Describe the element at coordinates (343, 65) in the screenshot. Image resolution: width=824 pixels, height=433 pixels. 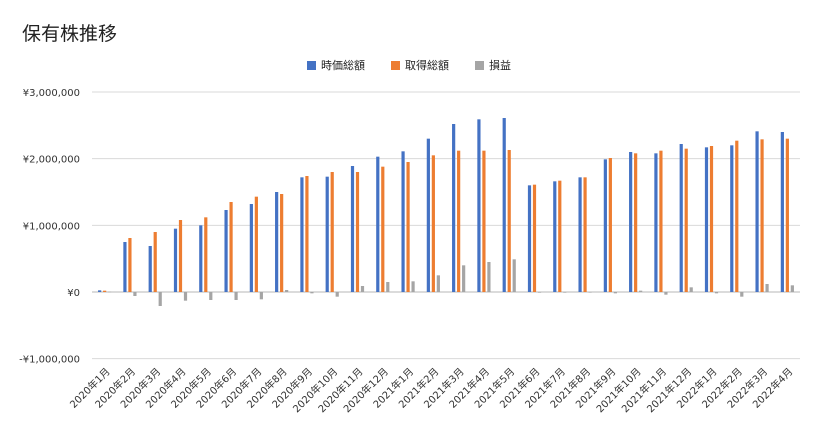
I see `legend-item-0-label: 時価総額` at that location.